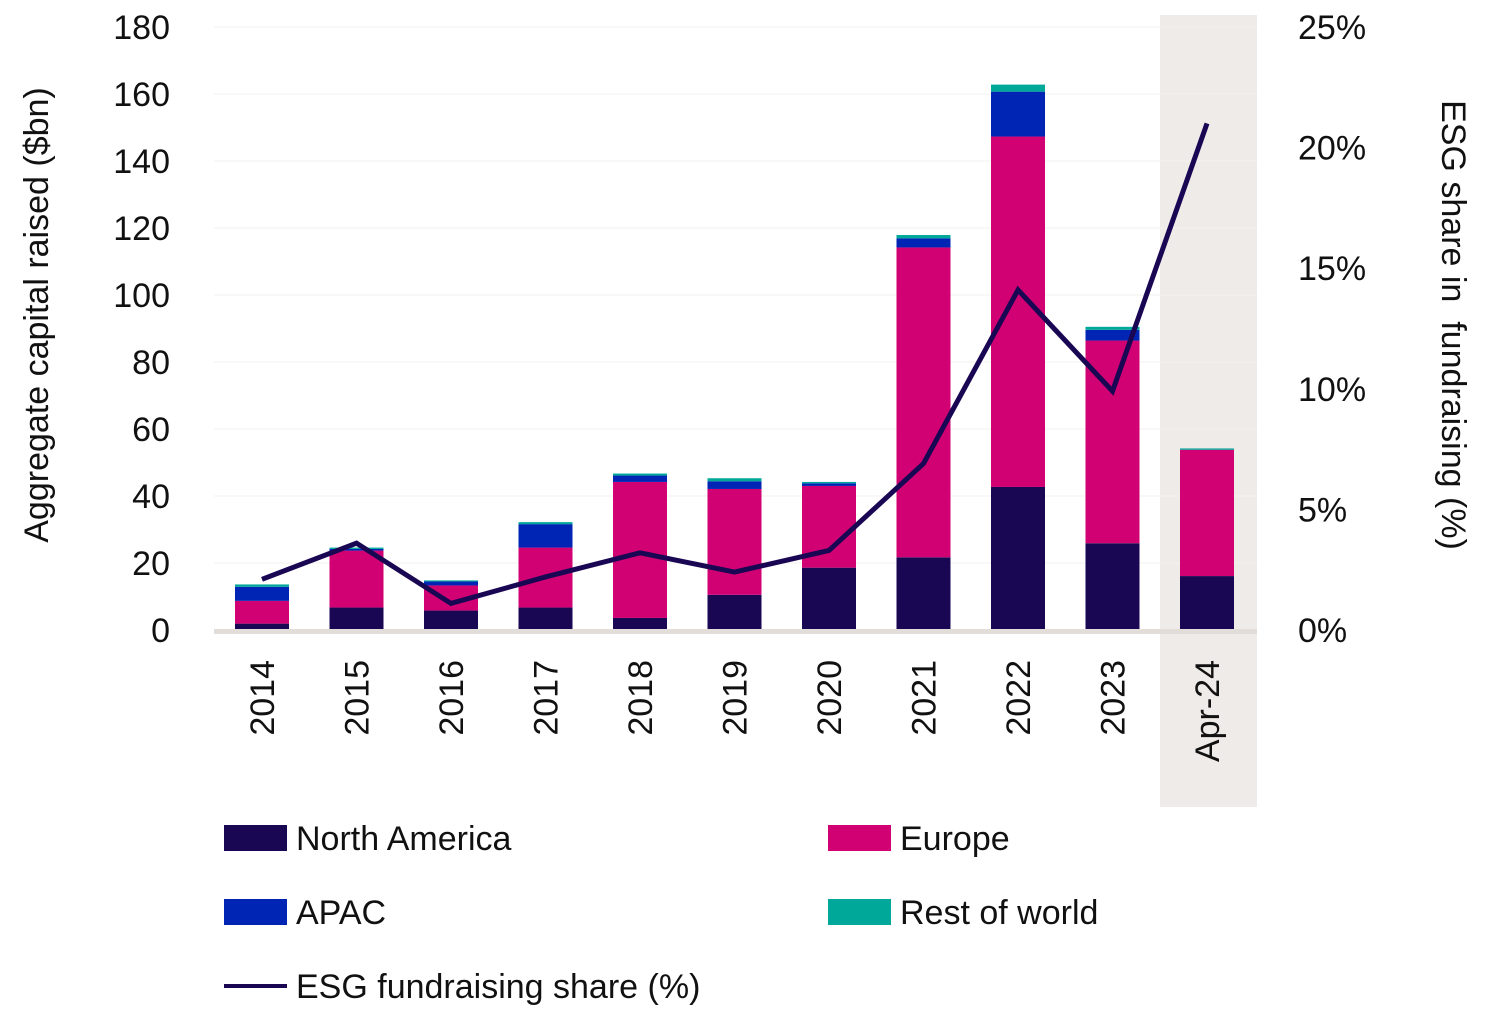 The width and height of the screenshot is (1490, 1021). Describe the element at coordinates (1208, 411) in the screenshot. I see `highlight-band` at that location.